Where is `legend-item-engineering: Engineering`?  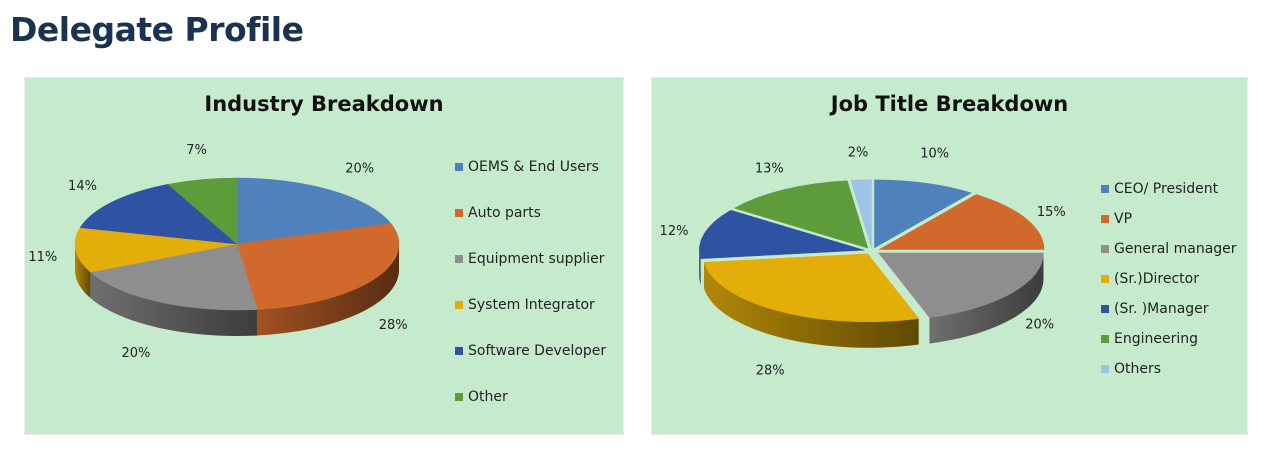 legend-item-engineering: Engineering is located at coordinates (1149, 339).